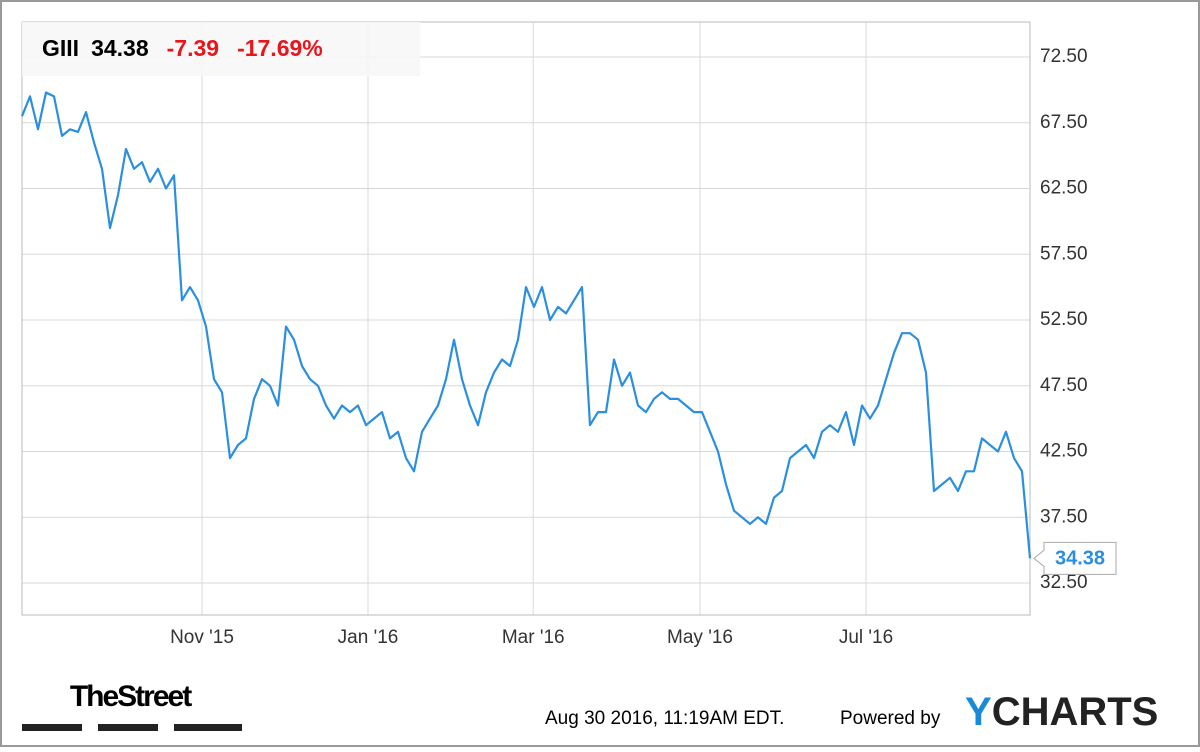  I want to click on y-tick-label: 62.50, so click(1064, 188).